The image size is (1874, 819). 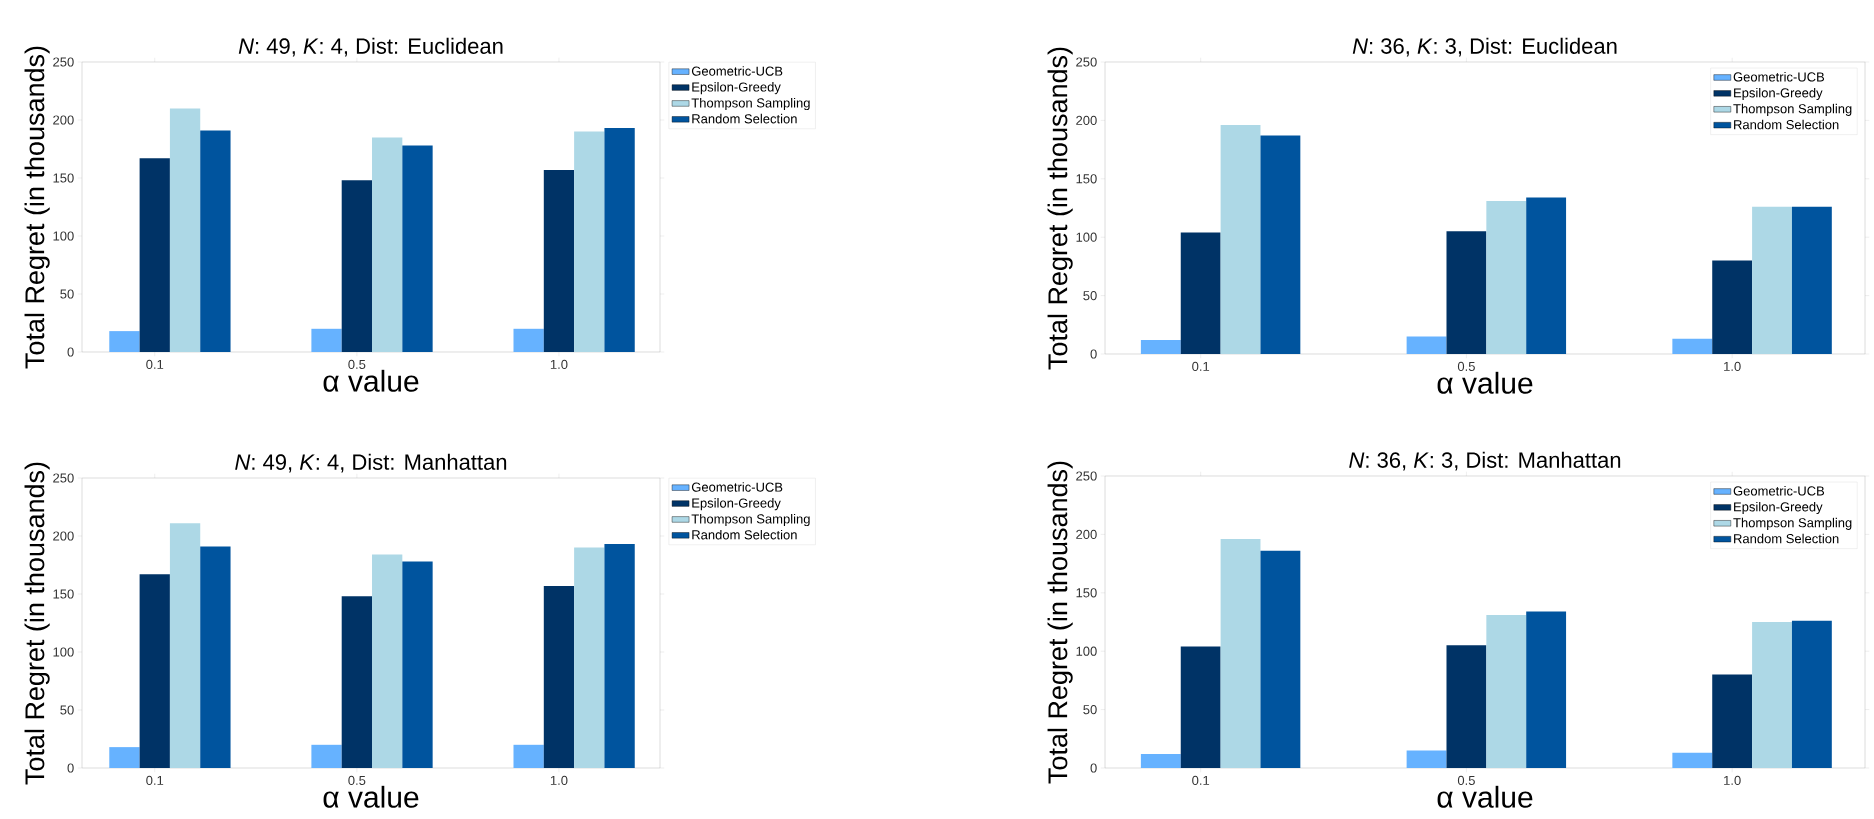 I want to click on chart-title: N: 36, K: 3, Dist: Manhattan, so click(x=1485, y=461).